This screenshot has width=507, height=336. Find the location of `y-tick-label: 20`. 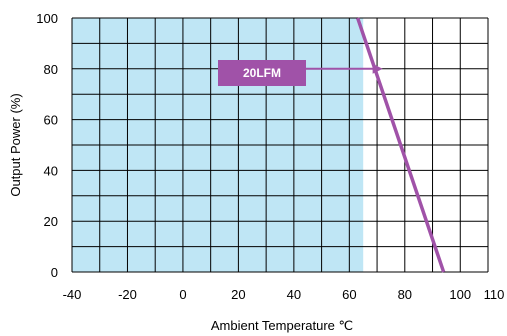

y-tick-label: 20 is located at coordinates (51, 221).